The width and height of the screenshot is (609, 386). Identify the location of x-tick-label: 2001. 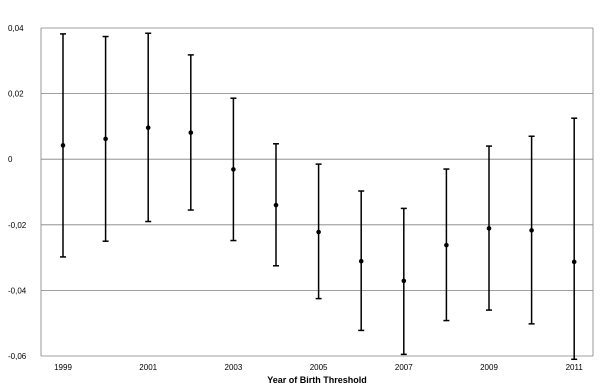
(148, 367).